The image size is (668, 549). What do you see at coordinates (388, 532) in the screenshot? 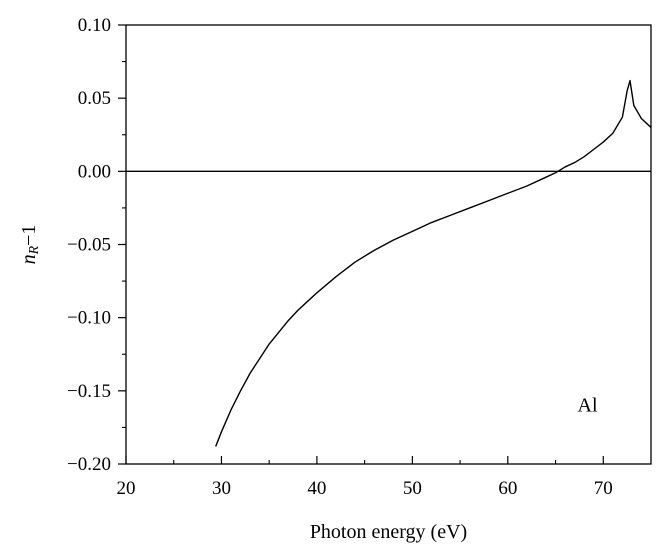
I see `x-axis-label: Photon energy (eV)` at bounding box center [388, 532].